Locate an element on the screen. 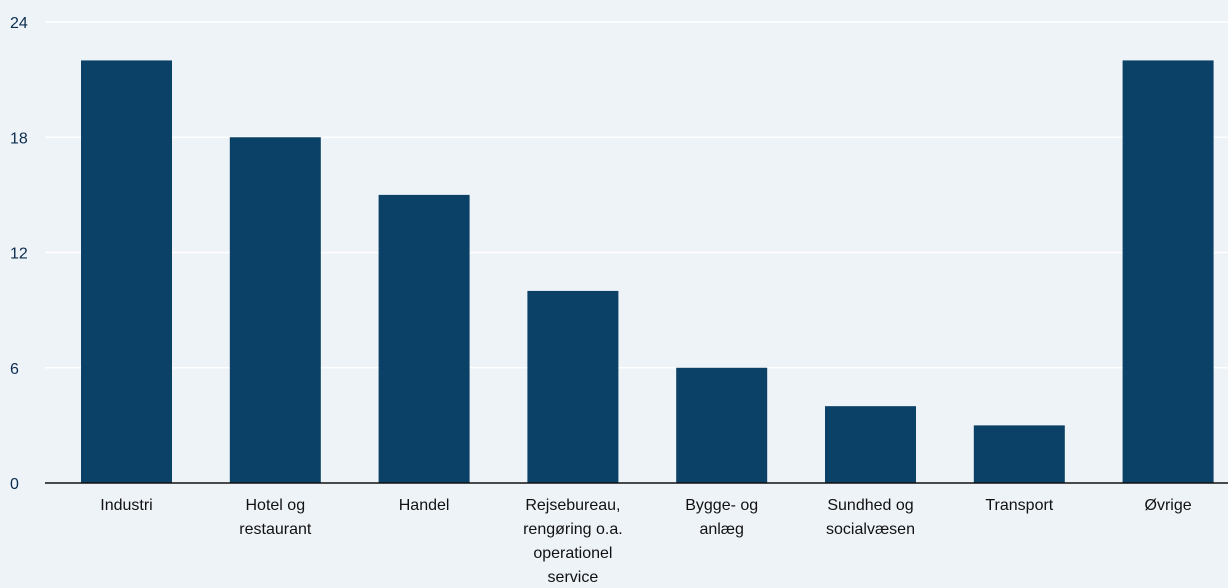 Image resolution: width=1228 pixels, height=588 pixels. x-tick-label-line: Øvrige is located at coordinates (1168, 505).